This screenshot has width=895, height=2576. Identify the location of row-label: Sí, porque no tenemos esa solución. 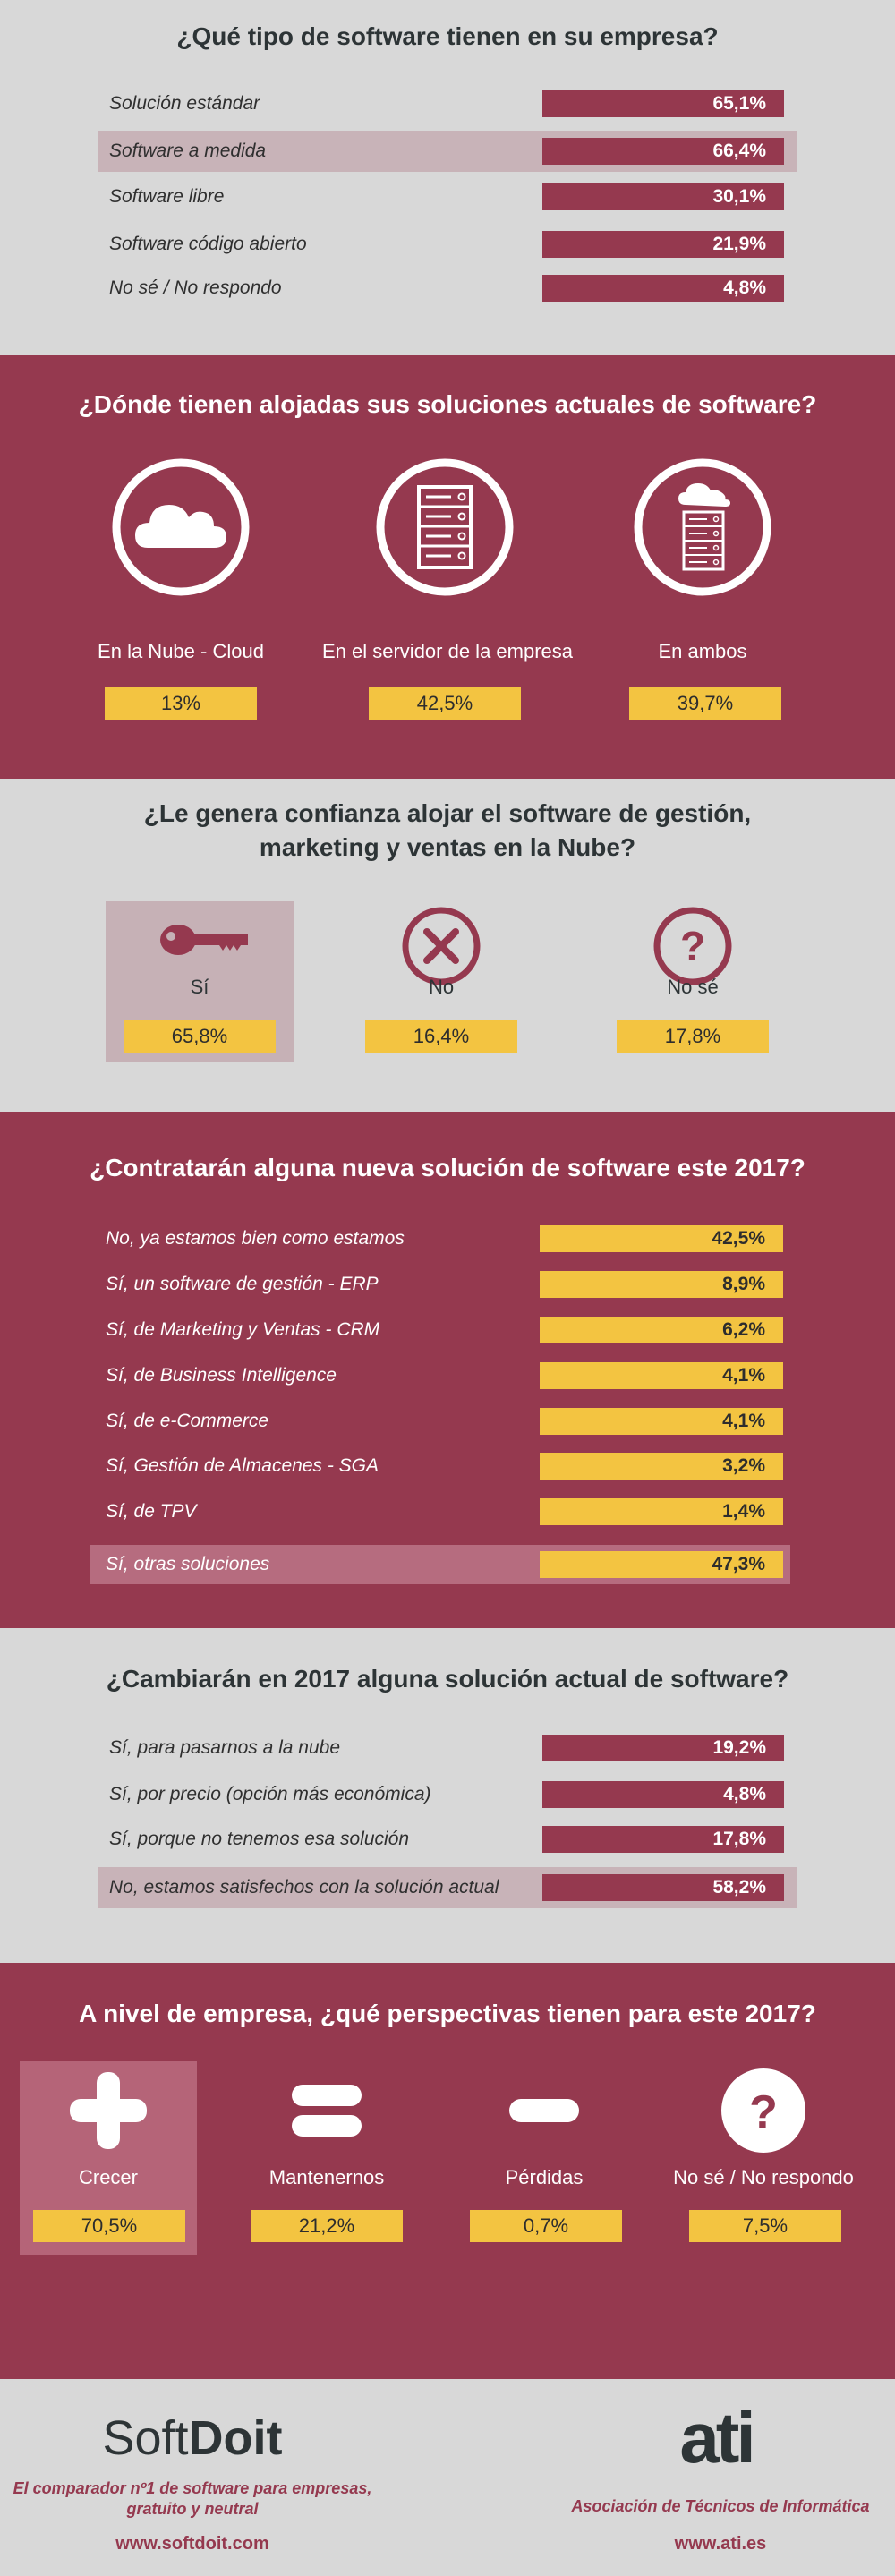
(259, 1839).